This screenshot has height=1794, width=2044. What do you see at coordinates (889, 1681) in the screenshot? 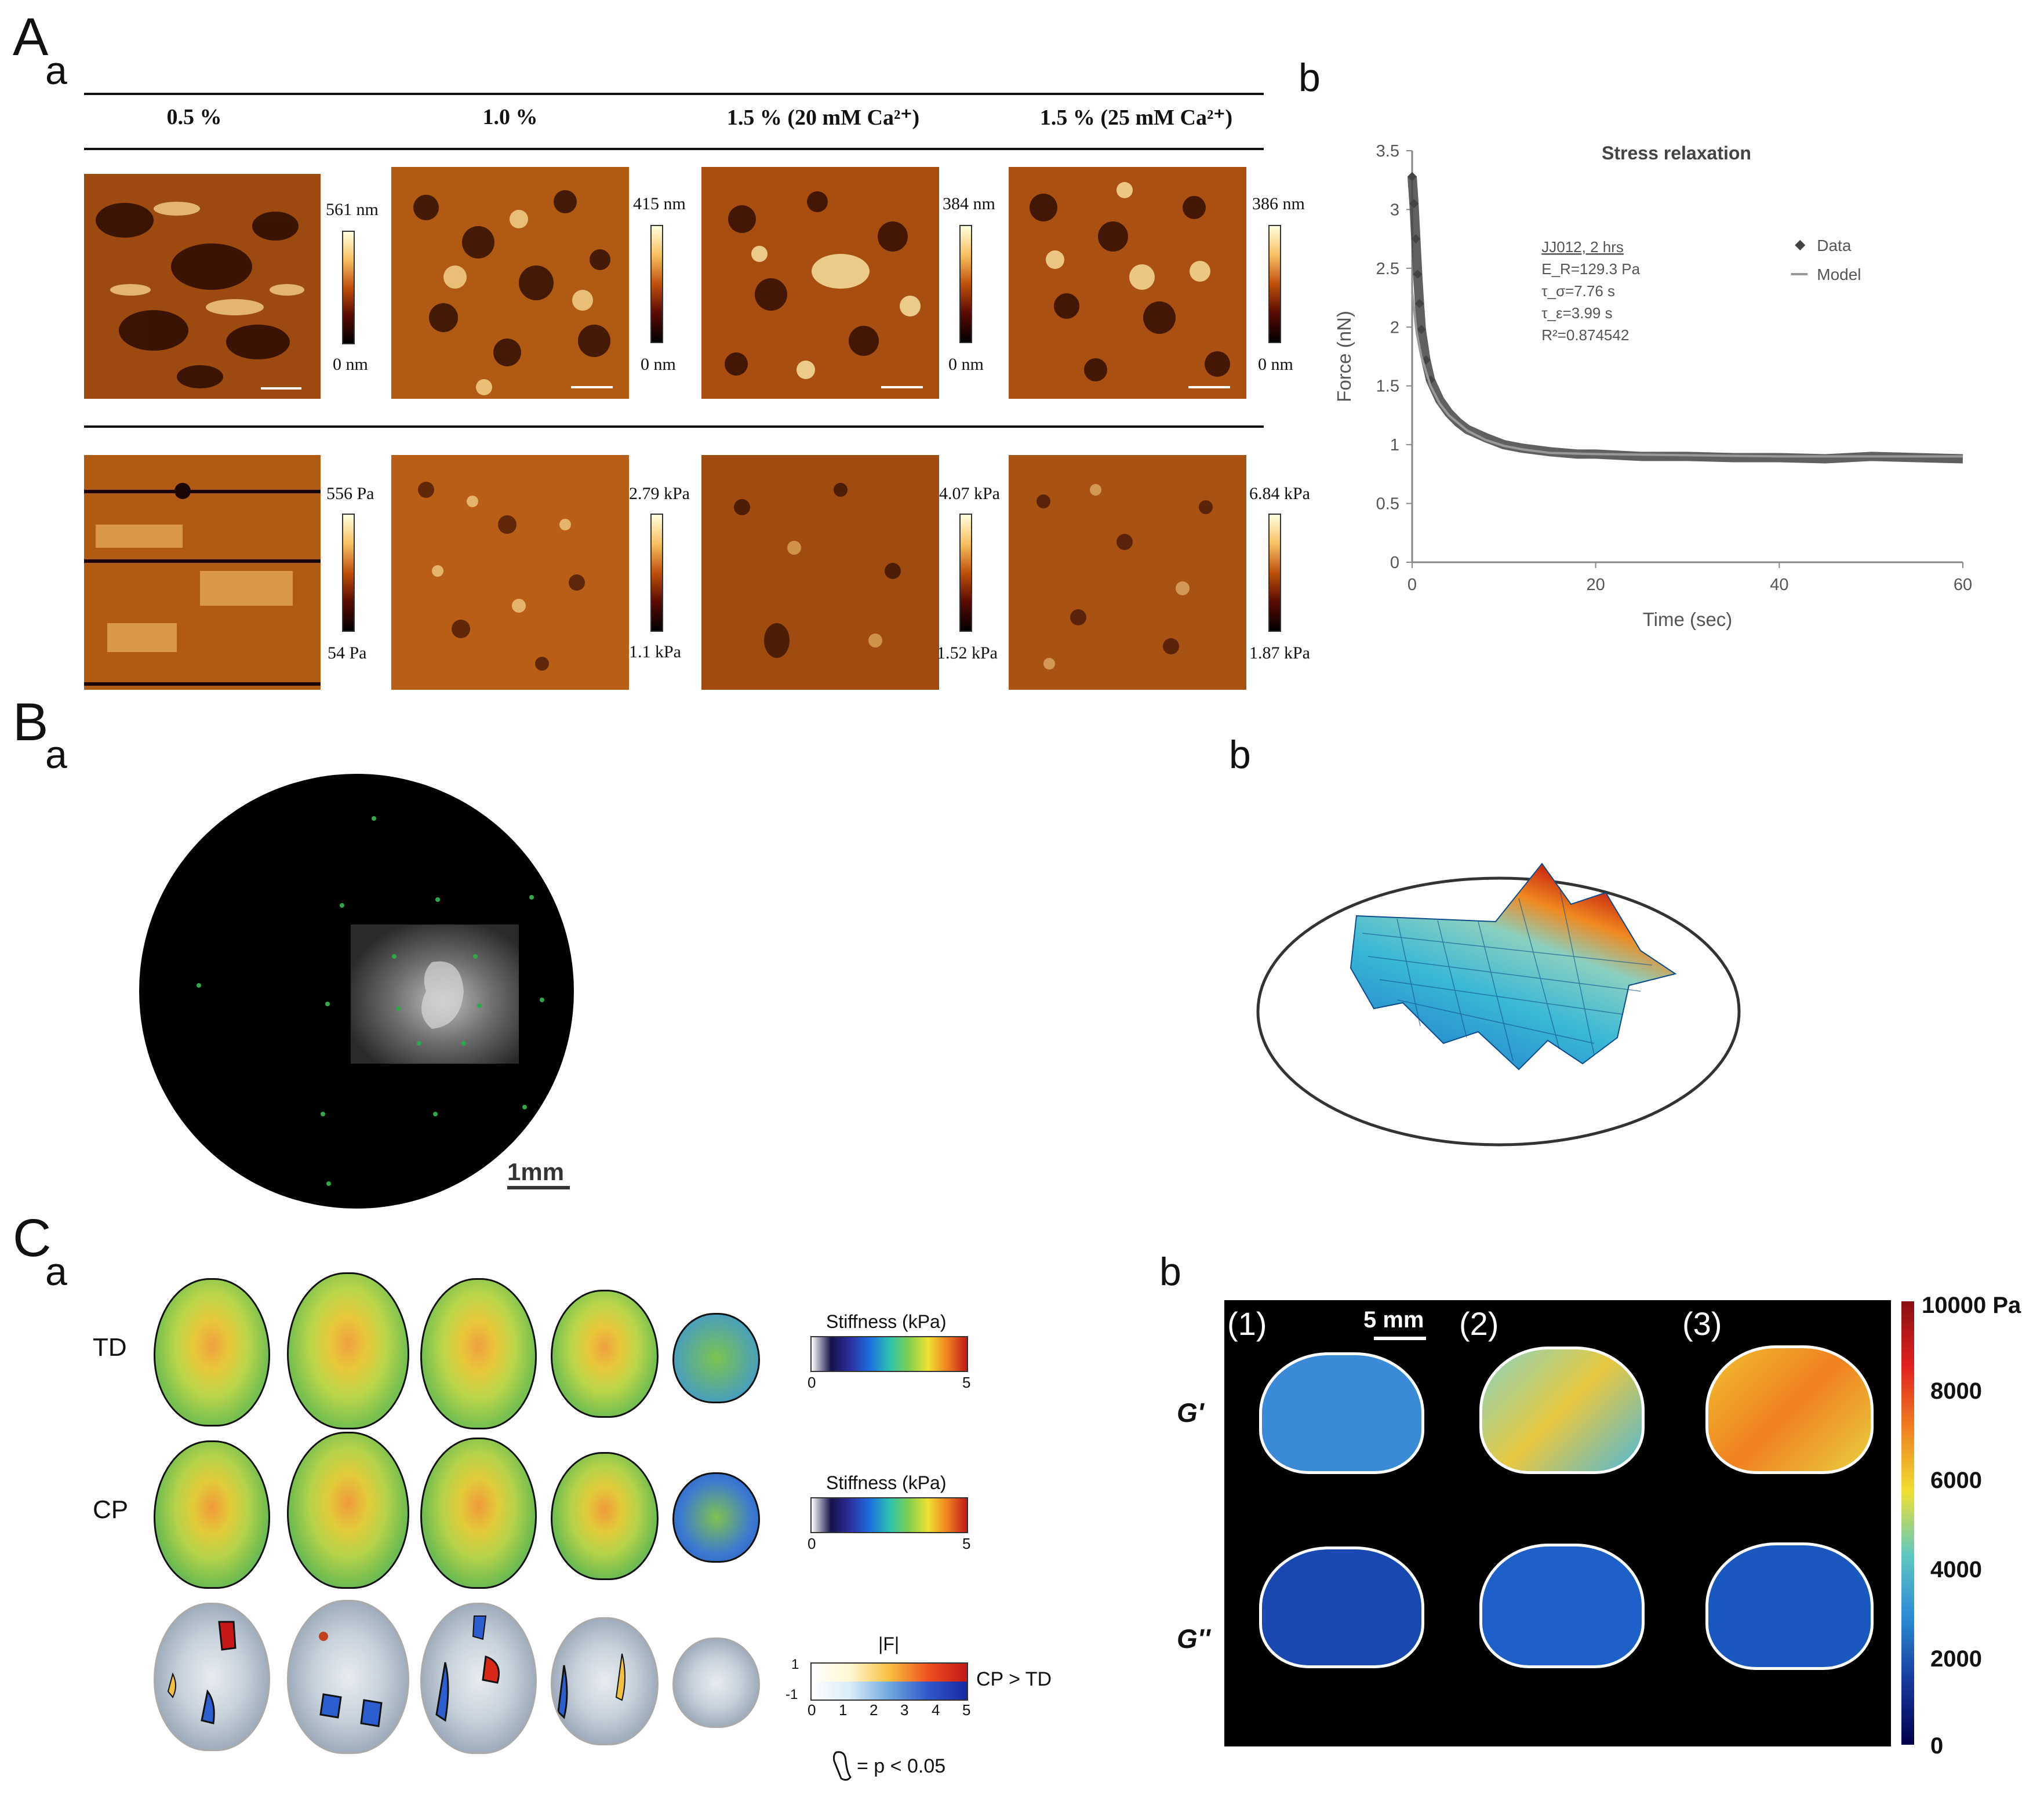
I see `f-colorbar` at bounding box center [889, 1681].